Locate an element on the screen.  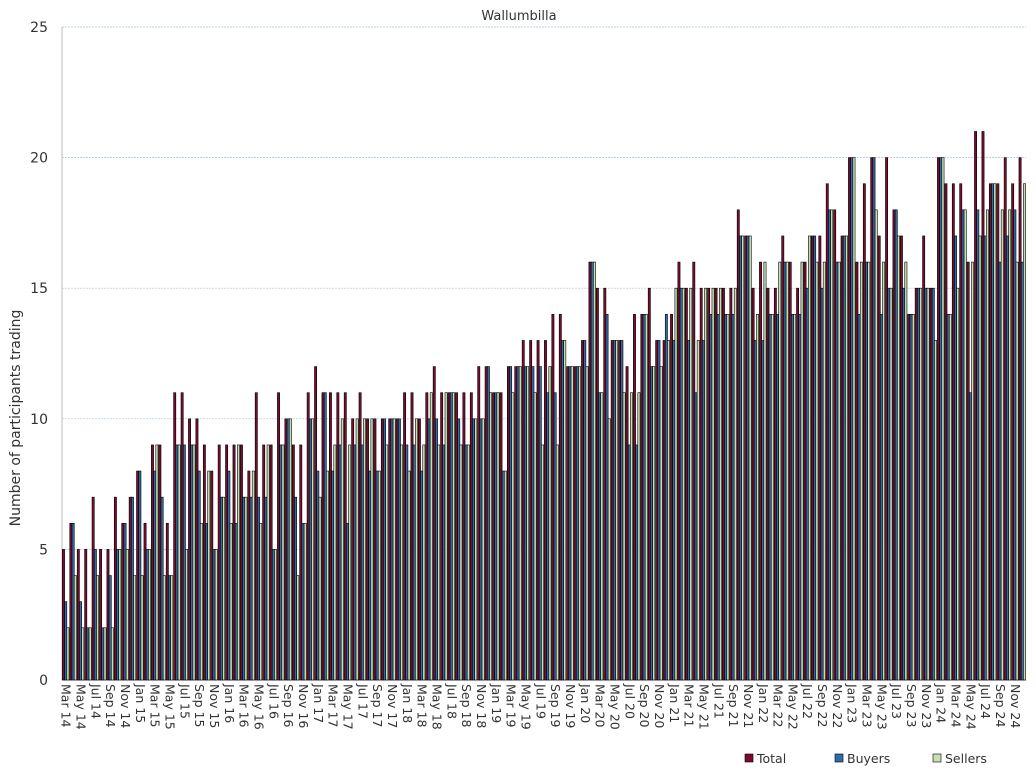
legend-swatch is located at coordinates (937, 758).